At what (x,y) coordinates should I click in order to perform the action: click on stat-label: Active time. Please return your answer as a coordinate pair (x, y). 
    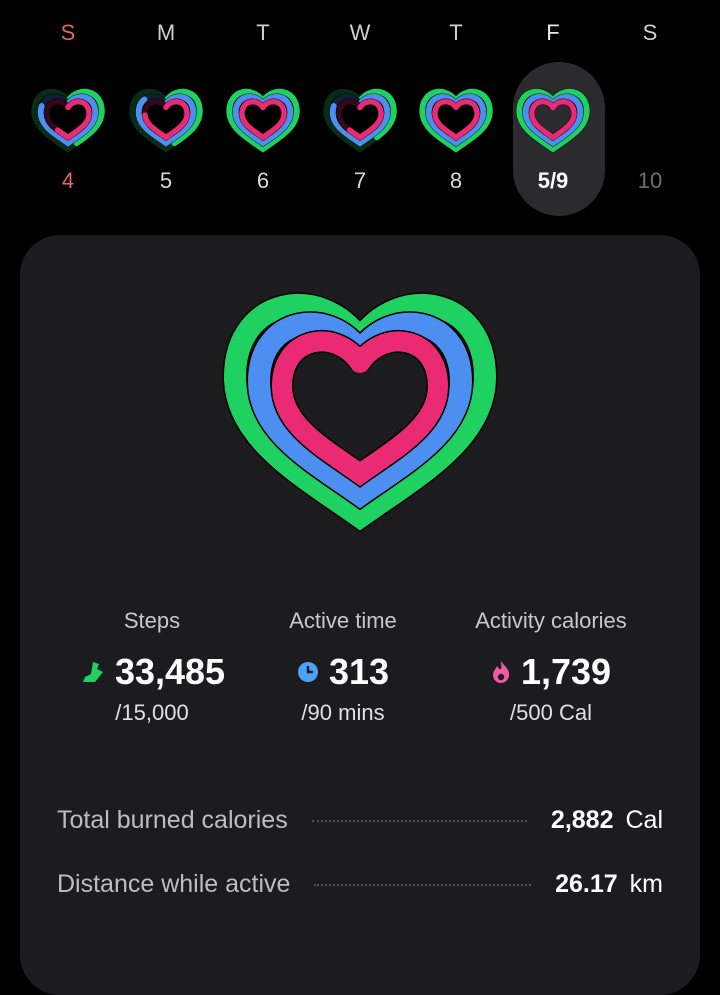
    Looking at the image, I should click on (343, 620).